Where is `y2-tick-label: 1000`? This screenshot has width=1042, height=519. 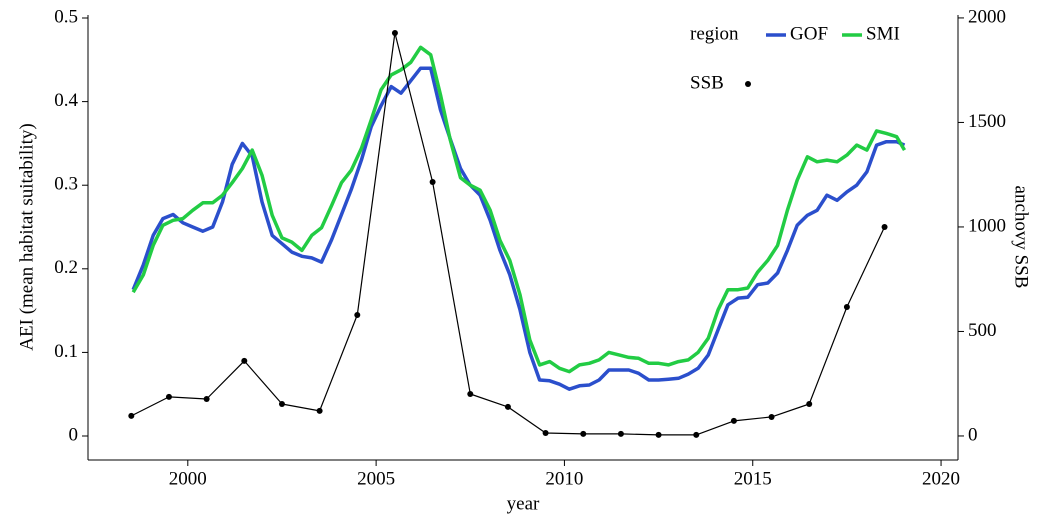
y2-tick-label: 1000 is located at coordinates (987, 225).